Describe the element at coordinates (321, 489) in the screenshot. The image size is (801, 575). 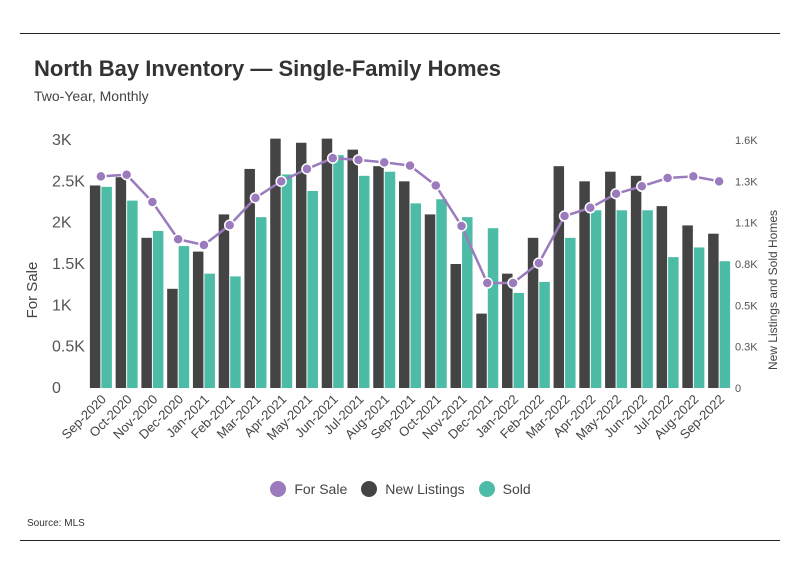
I see `legend-label-for-sale: For Sale` at that location.